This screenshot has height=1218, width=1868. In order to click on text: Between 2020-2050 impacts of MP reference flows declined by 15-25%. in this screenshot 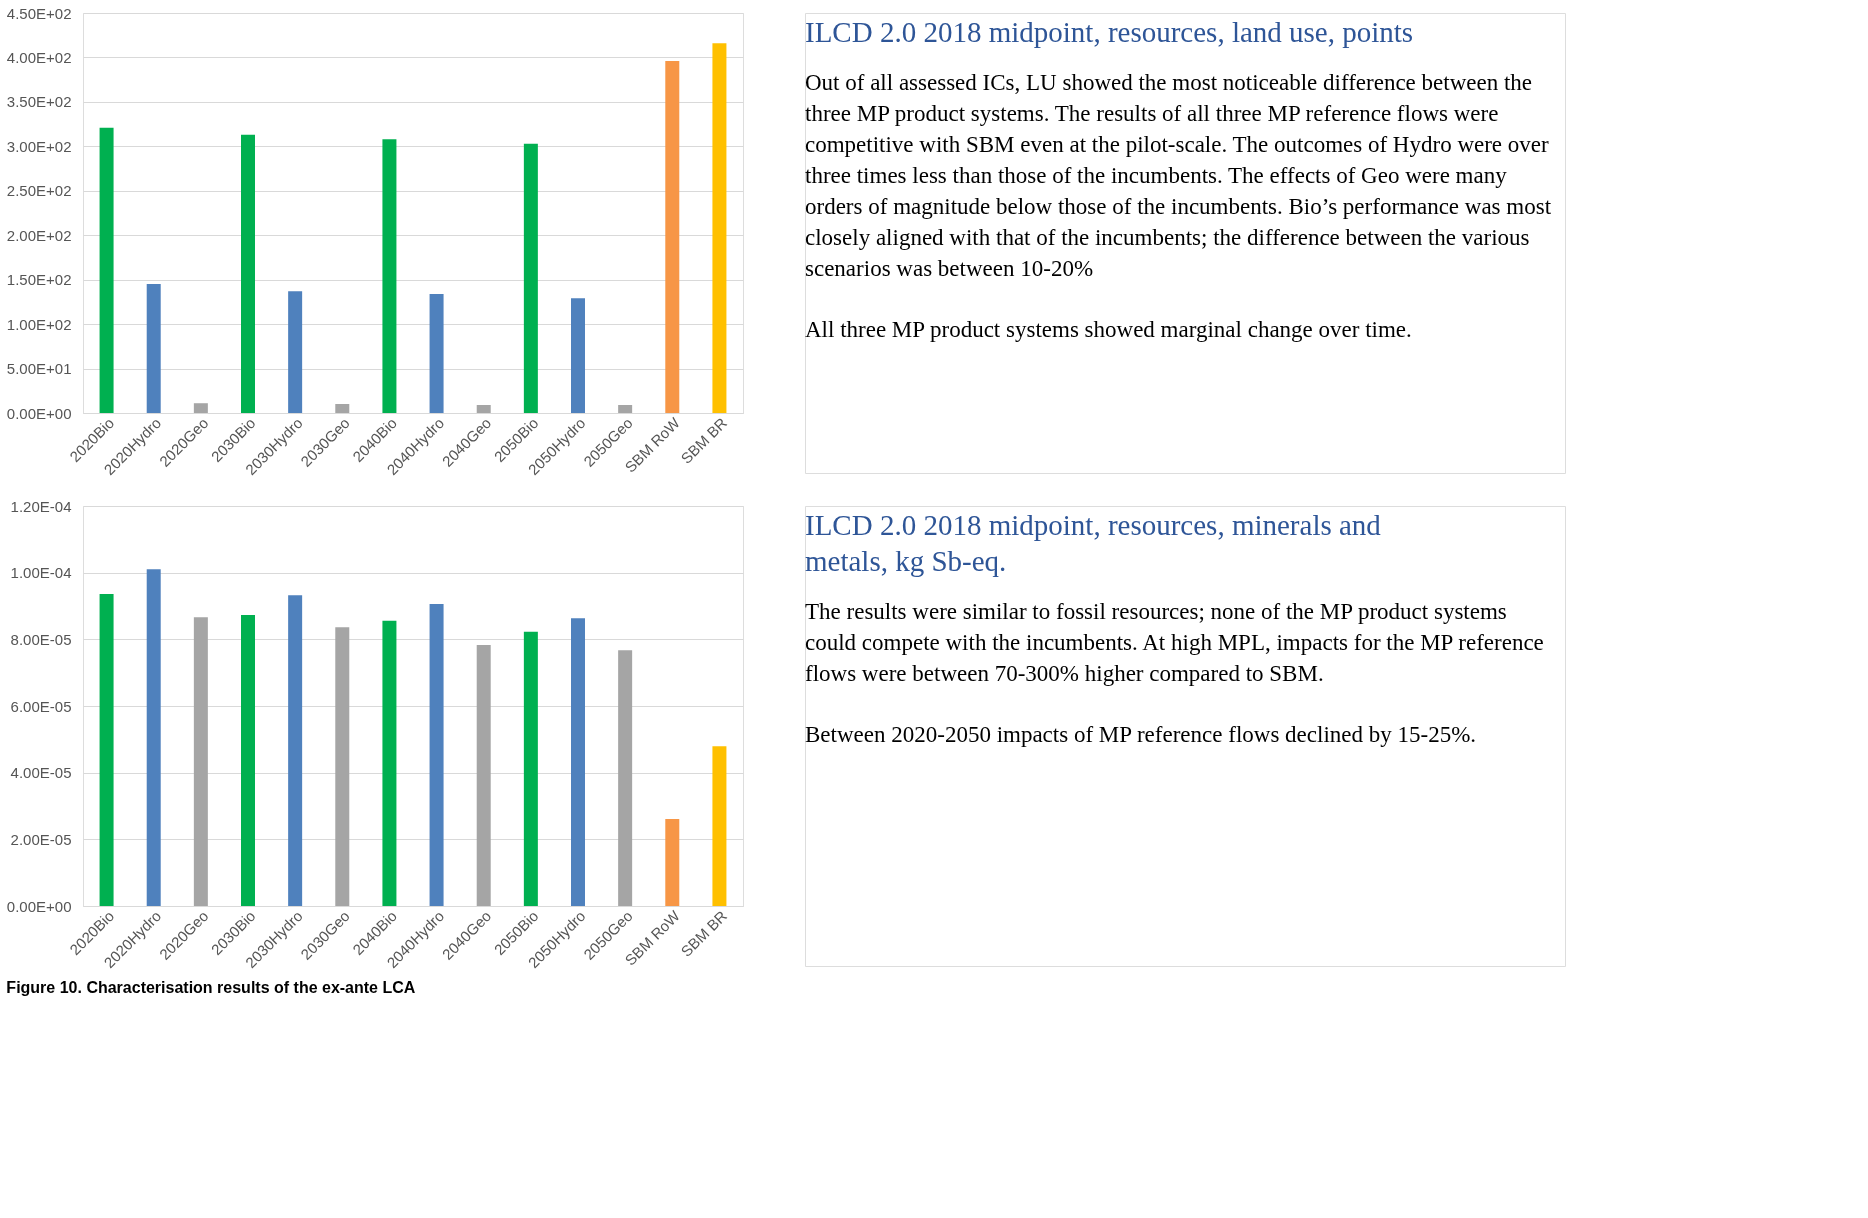, I will do `click(1141, 734)`.